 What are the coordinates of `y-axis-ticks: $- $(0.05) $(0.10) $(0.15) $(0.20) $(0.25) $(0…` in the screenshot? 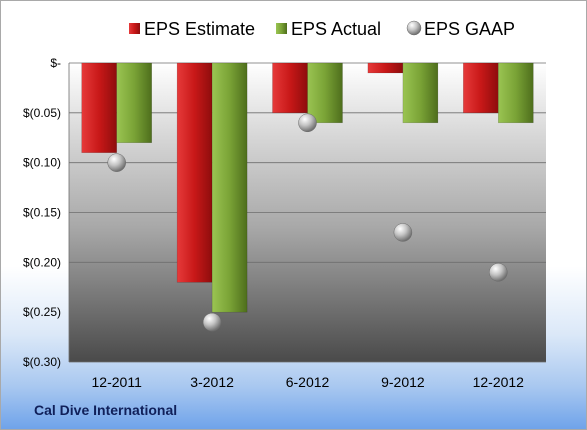 It's located at (42, 212).